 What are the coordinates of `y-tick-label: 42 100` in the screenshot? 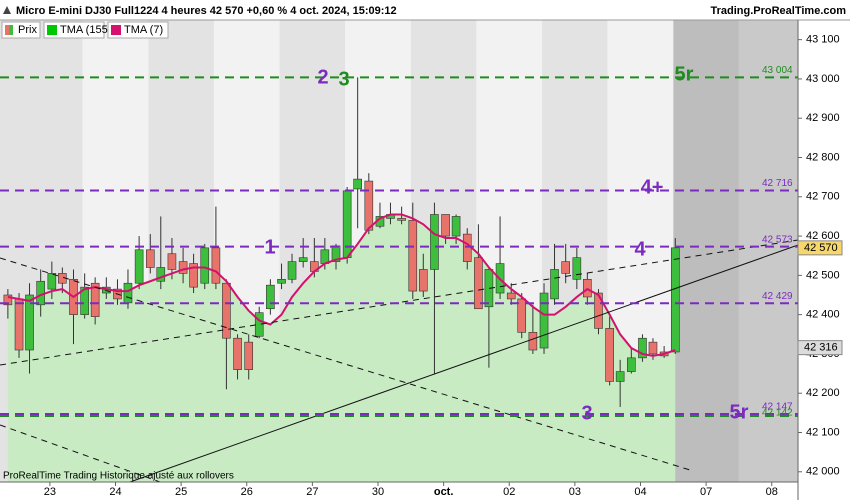 It's located at (823, 432).